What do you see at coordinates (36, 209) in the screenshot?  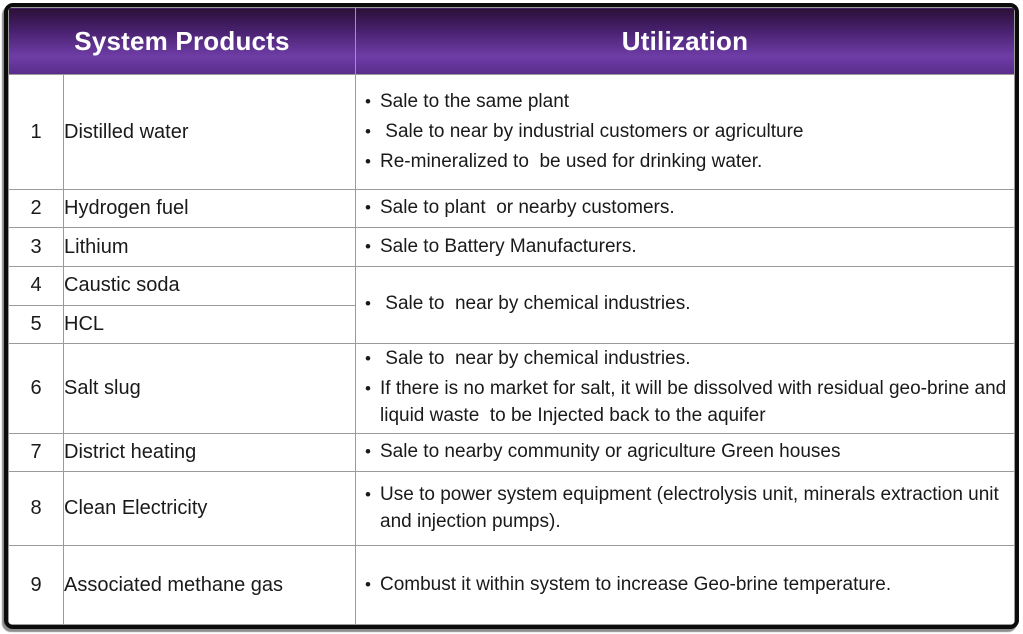 I see `row-number: 2` at bounding box center [36, 209].